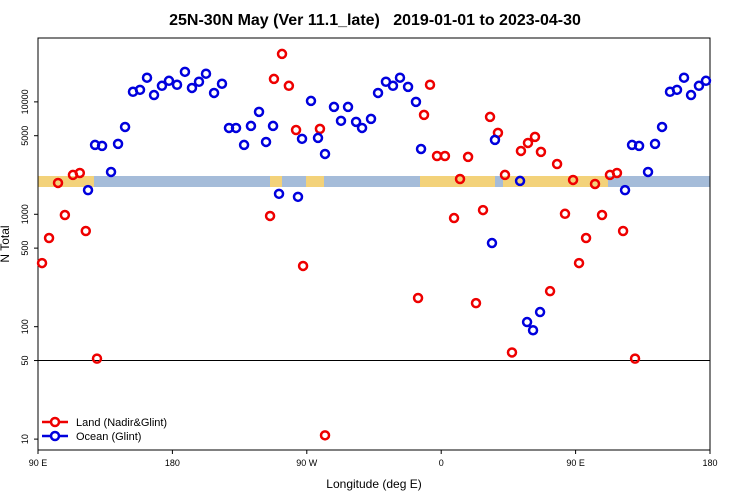 The width and height of the screenshot is (750, 500). Describe the element at coordinates (25, 361) in the screenshot. I see `y-tick-label: 50` at that location.